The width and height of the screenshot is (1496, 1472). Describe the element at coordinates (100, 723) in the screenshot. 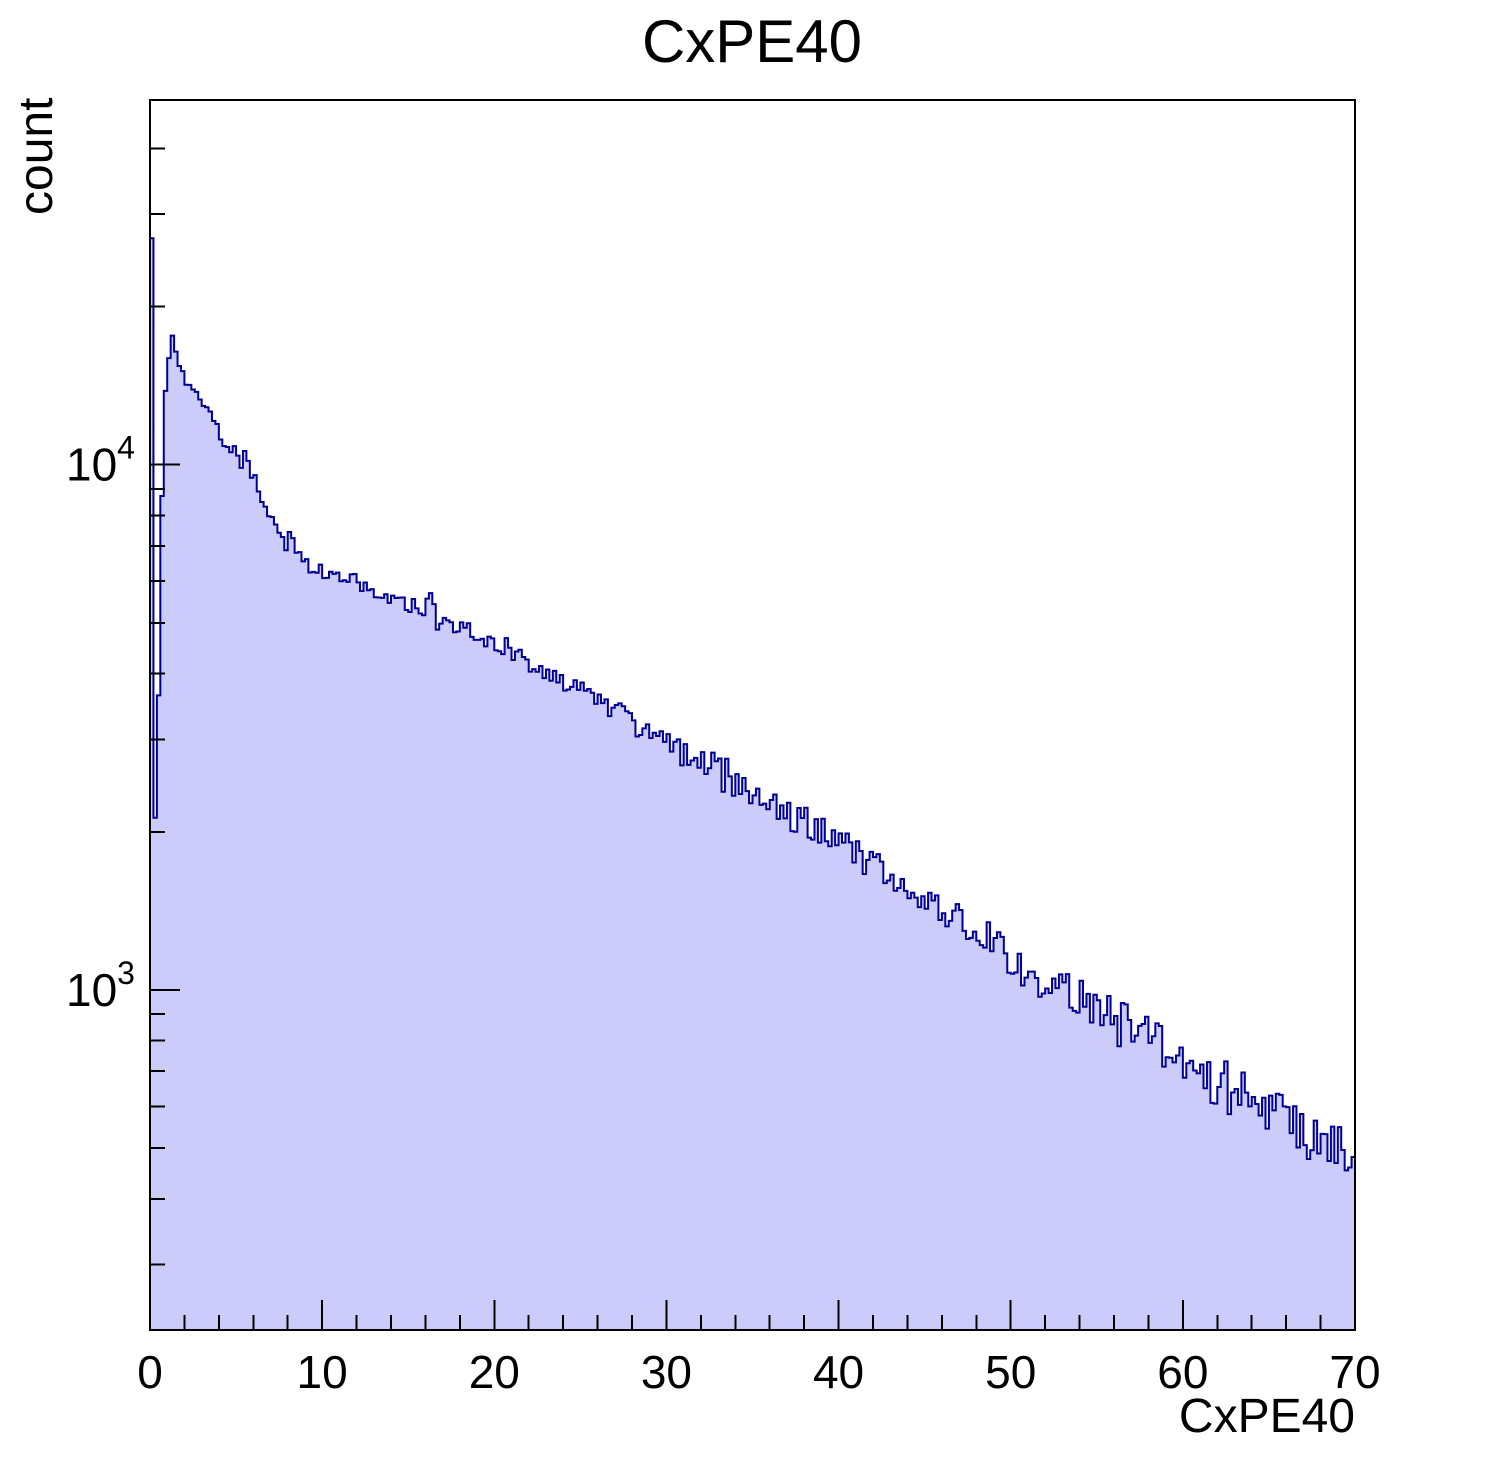

I see `y-axis-tick-labels: 10³ 10⁴` at that location.